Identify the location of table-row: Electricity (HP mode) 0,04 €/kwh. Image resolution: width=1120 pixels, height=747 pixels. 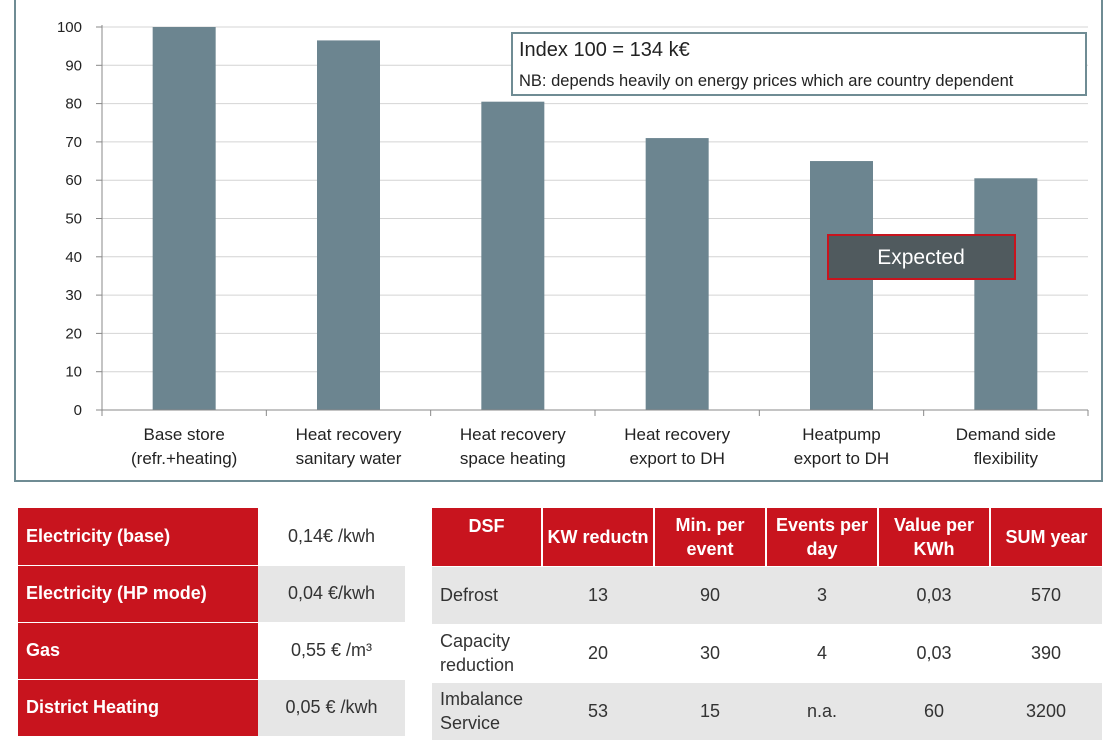
(211, 594).